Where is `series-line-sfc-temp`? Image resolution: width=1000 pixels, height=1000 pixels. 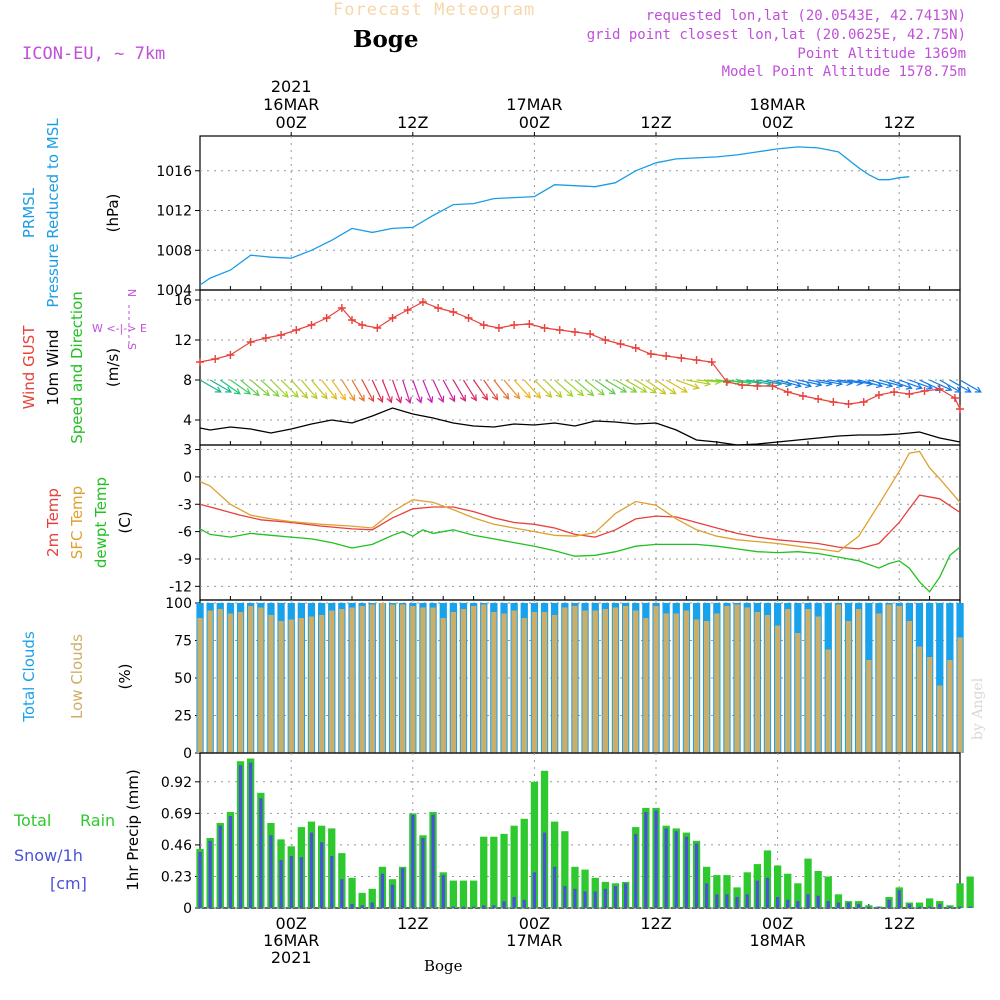
series-line-sfc-temp is located at coordinates (580, 501).